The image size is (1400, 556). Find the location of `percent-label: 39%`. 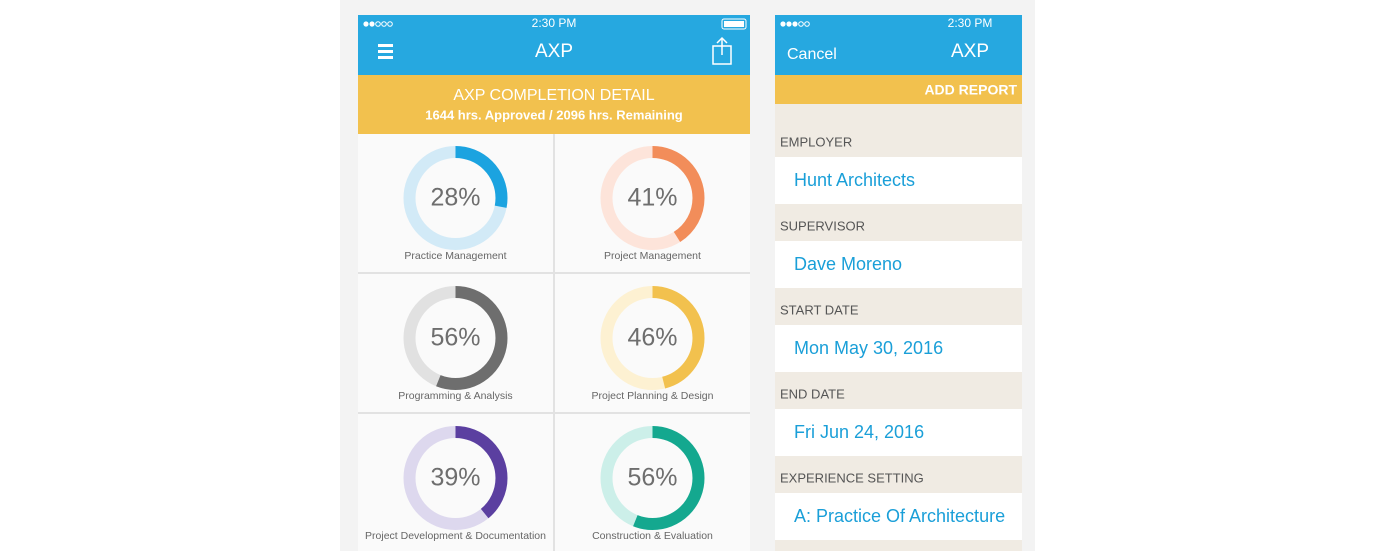

percent-label: 39% is located at coordinates (455, 478).